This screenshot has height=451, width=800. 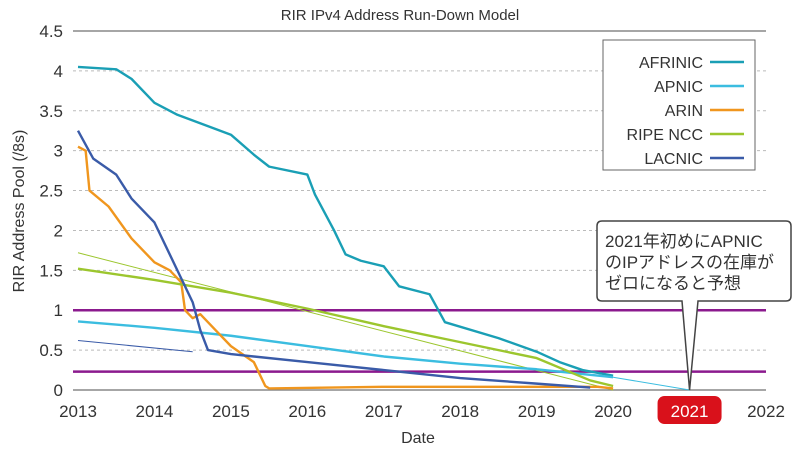 I want to click on annotation-text: 2021年初めにAPNIC, so click(x=684, y=241).